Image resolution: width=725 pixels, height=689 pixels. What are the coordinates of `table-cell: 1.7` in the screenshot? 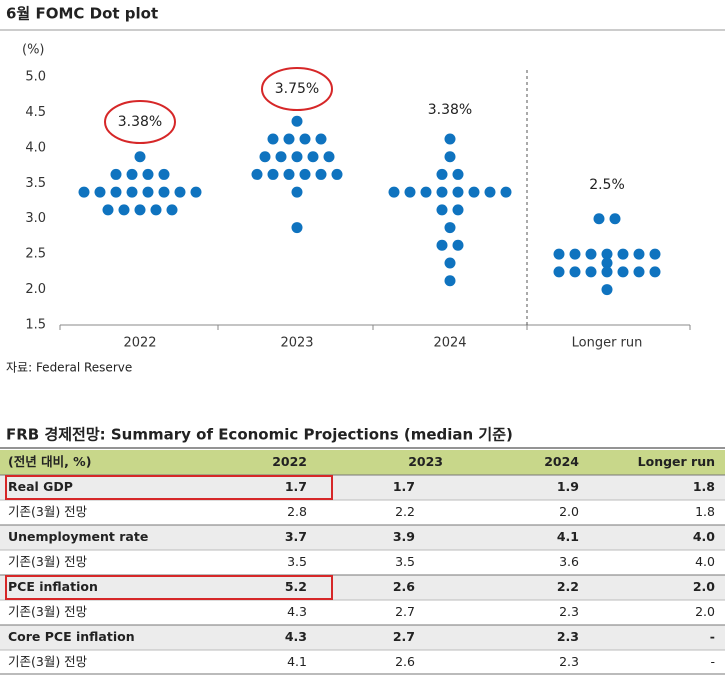 It's located at (404, 486).